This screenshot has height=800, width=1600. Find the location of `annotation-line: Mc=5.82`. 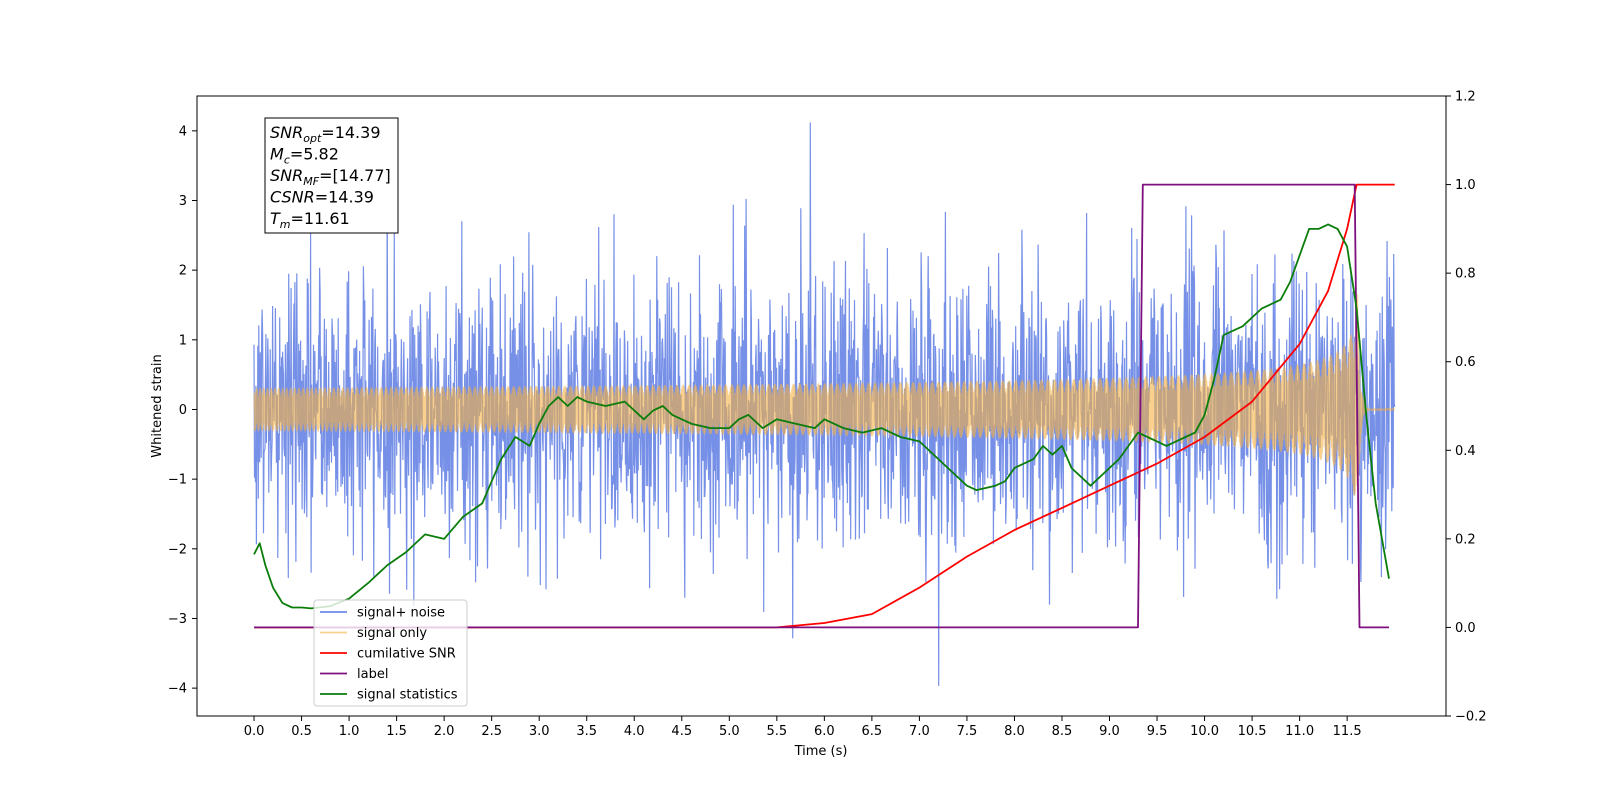

annotation-line: Mc=5.82 is located at coordinates (304, 156).